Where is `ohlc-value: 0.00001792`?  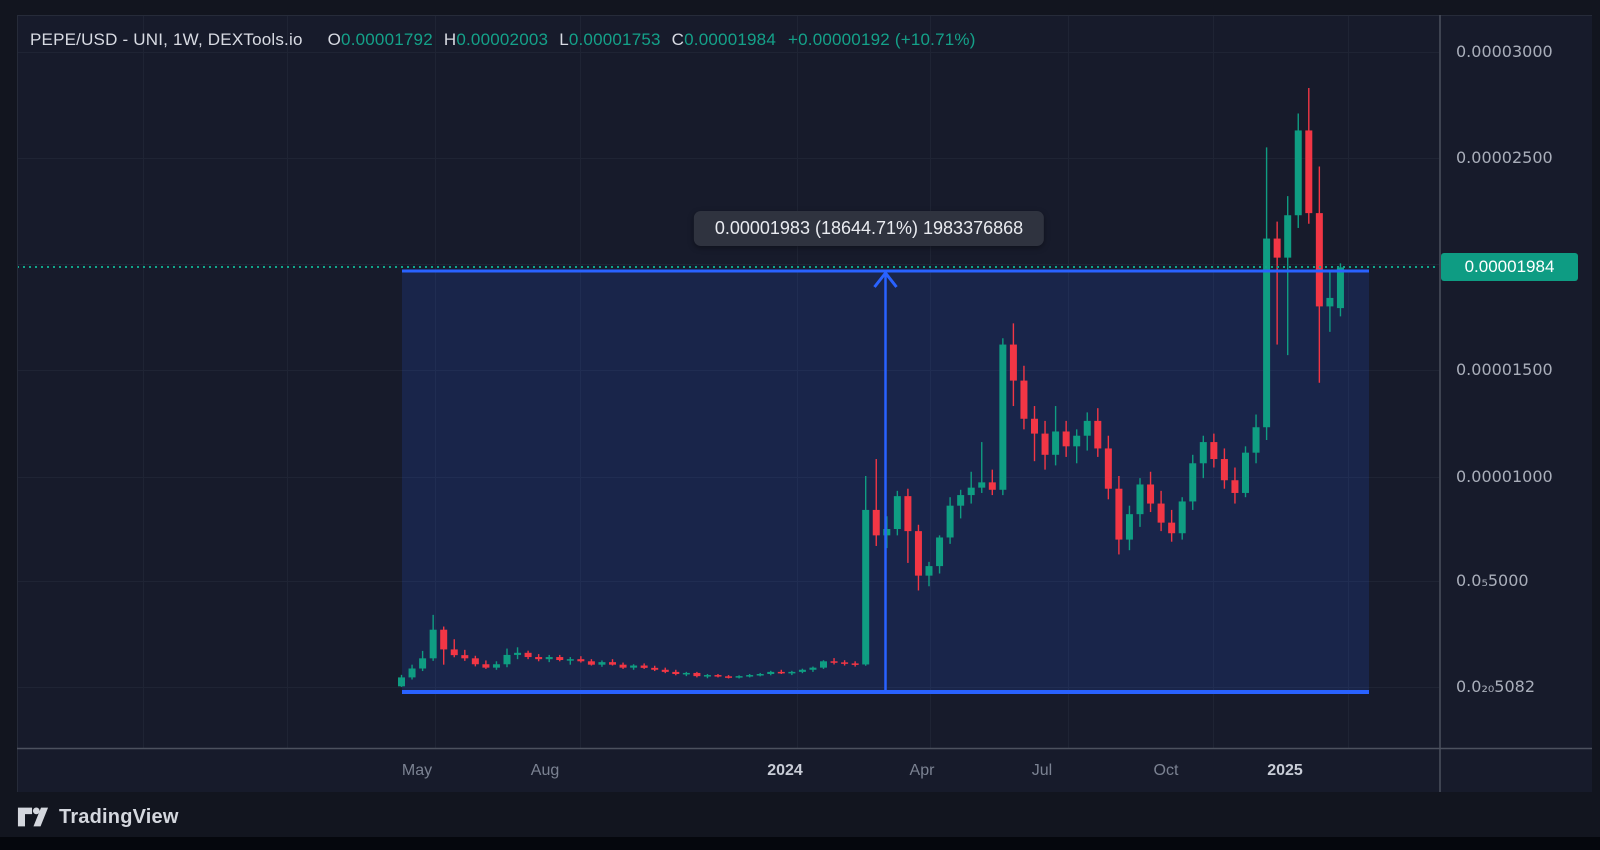
ohlc-value: 0.00001792 is located at coordinates (387, 39).